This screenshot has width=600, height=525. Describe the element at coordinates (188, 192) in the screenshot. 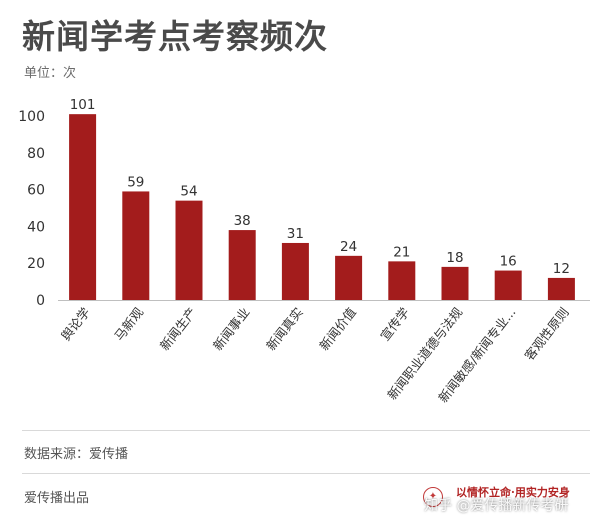

I see `bar-value-label: 54` at that location.